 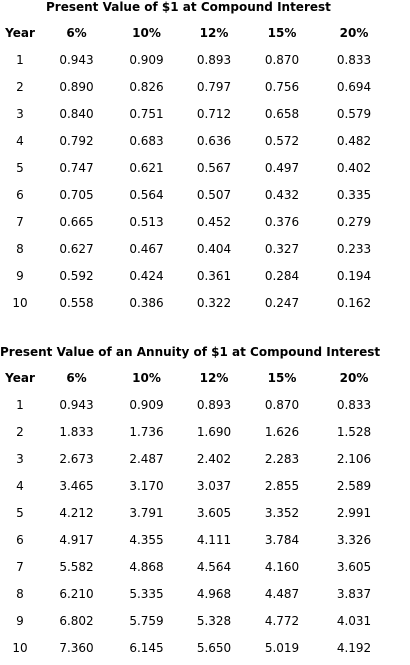 What do you see at coordinates (146, 378) in the screenshot?
I see `column-header: 10%` at bounding box center [146, 378].